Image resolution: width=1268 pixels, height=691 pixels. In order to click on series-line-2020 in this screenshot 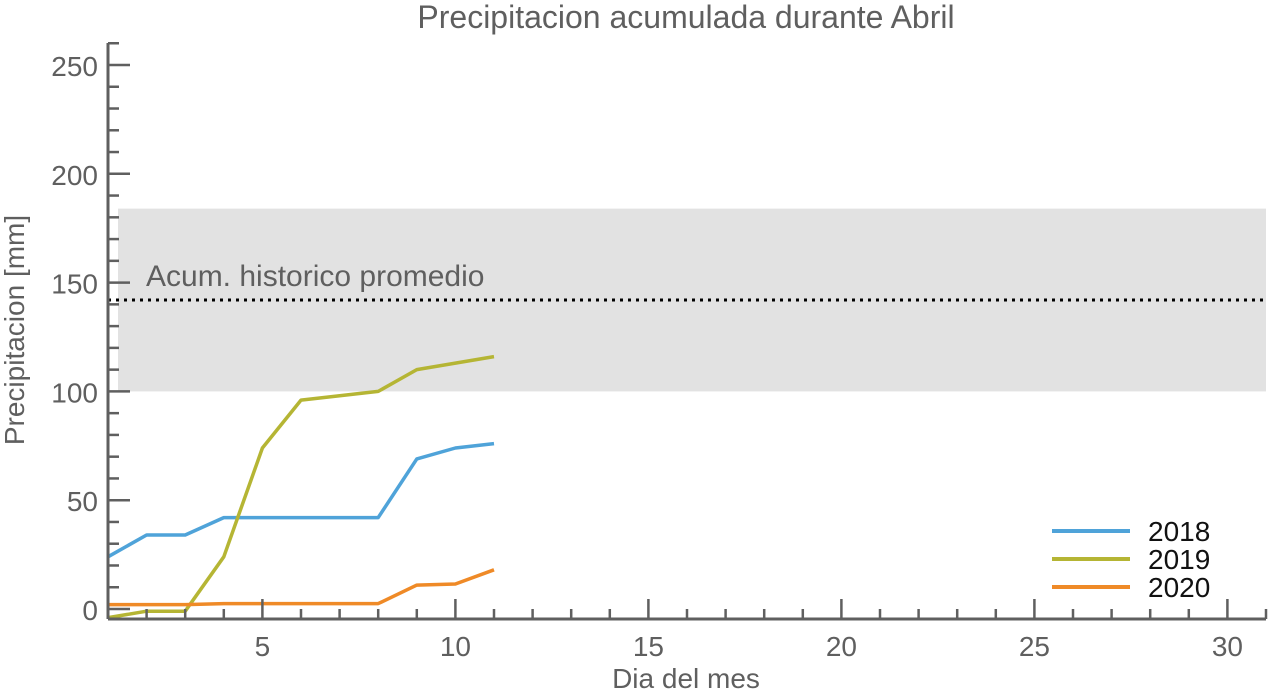, I will do `click(301, 587)`.